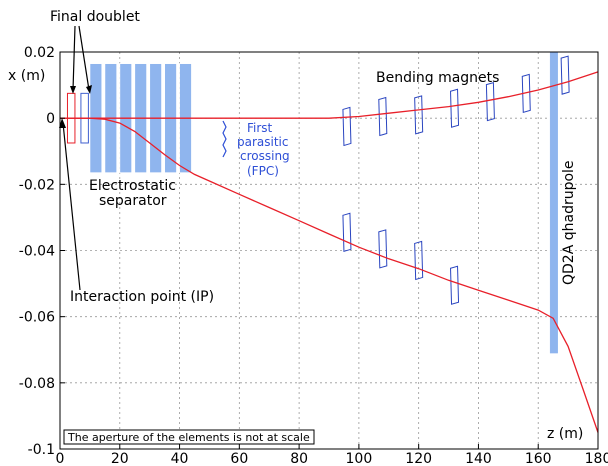 Image resolution: width=608 pixels, height=466 pixels. What do you see at coordinates (95, 17) in the screenshot?
I see `final-doublet-label: Final doublet` at bounding box center [95, 17].